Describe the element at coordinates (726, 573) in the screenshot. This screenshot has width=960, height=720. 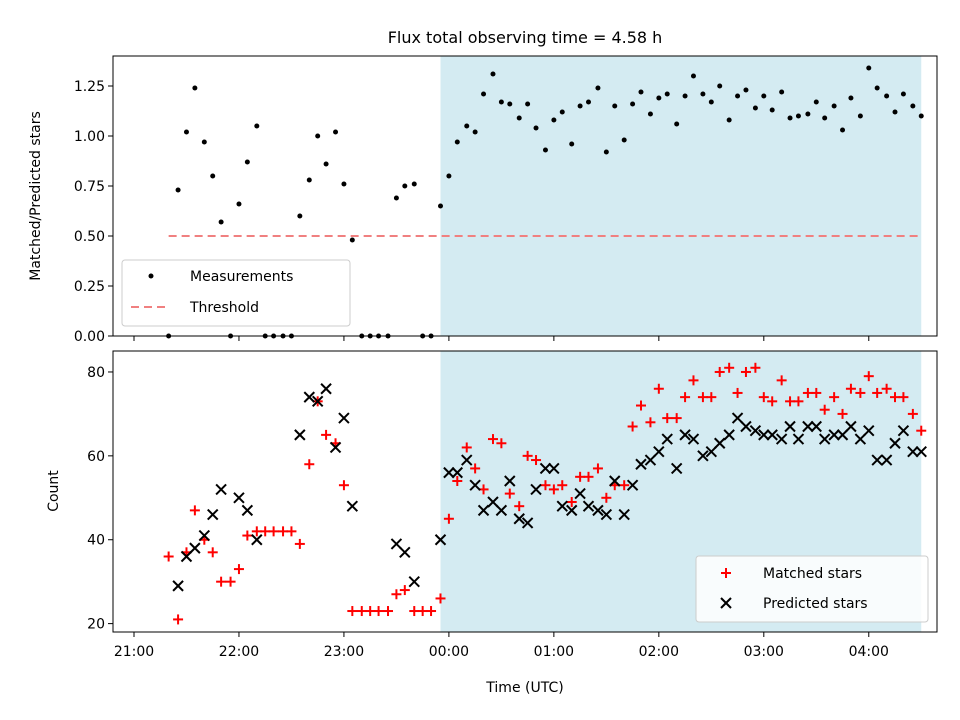
I see `legend-matched-marker` at that location.